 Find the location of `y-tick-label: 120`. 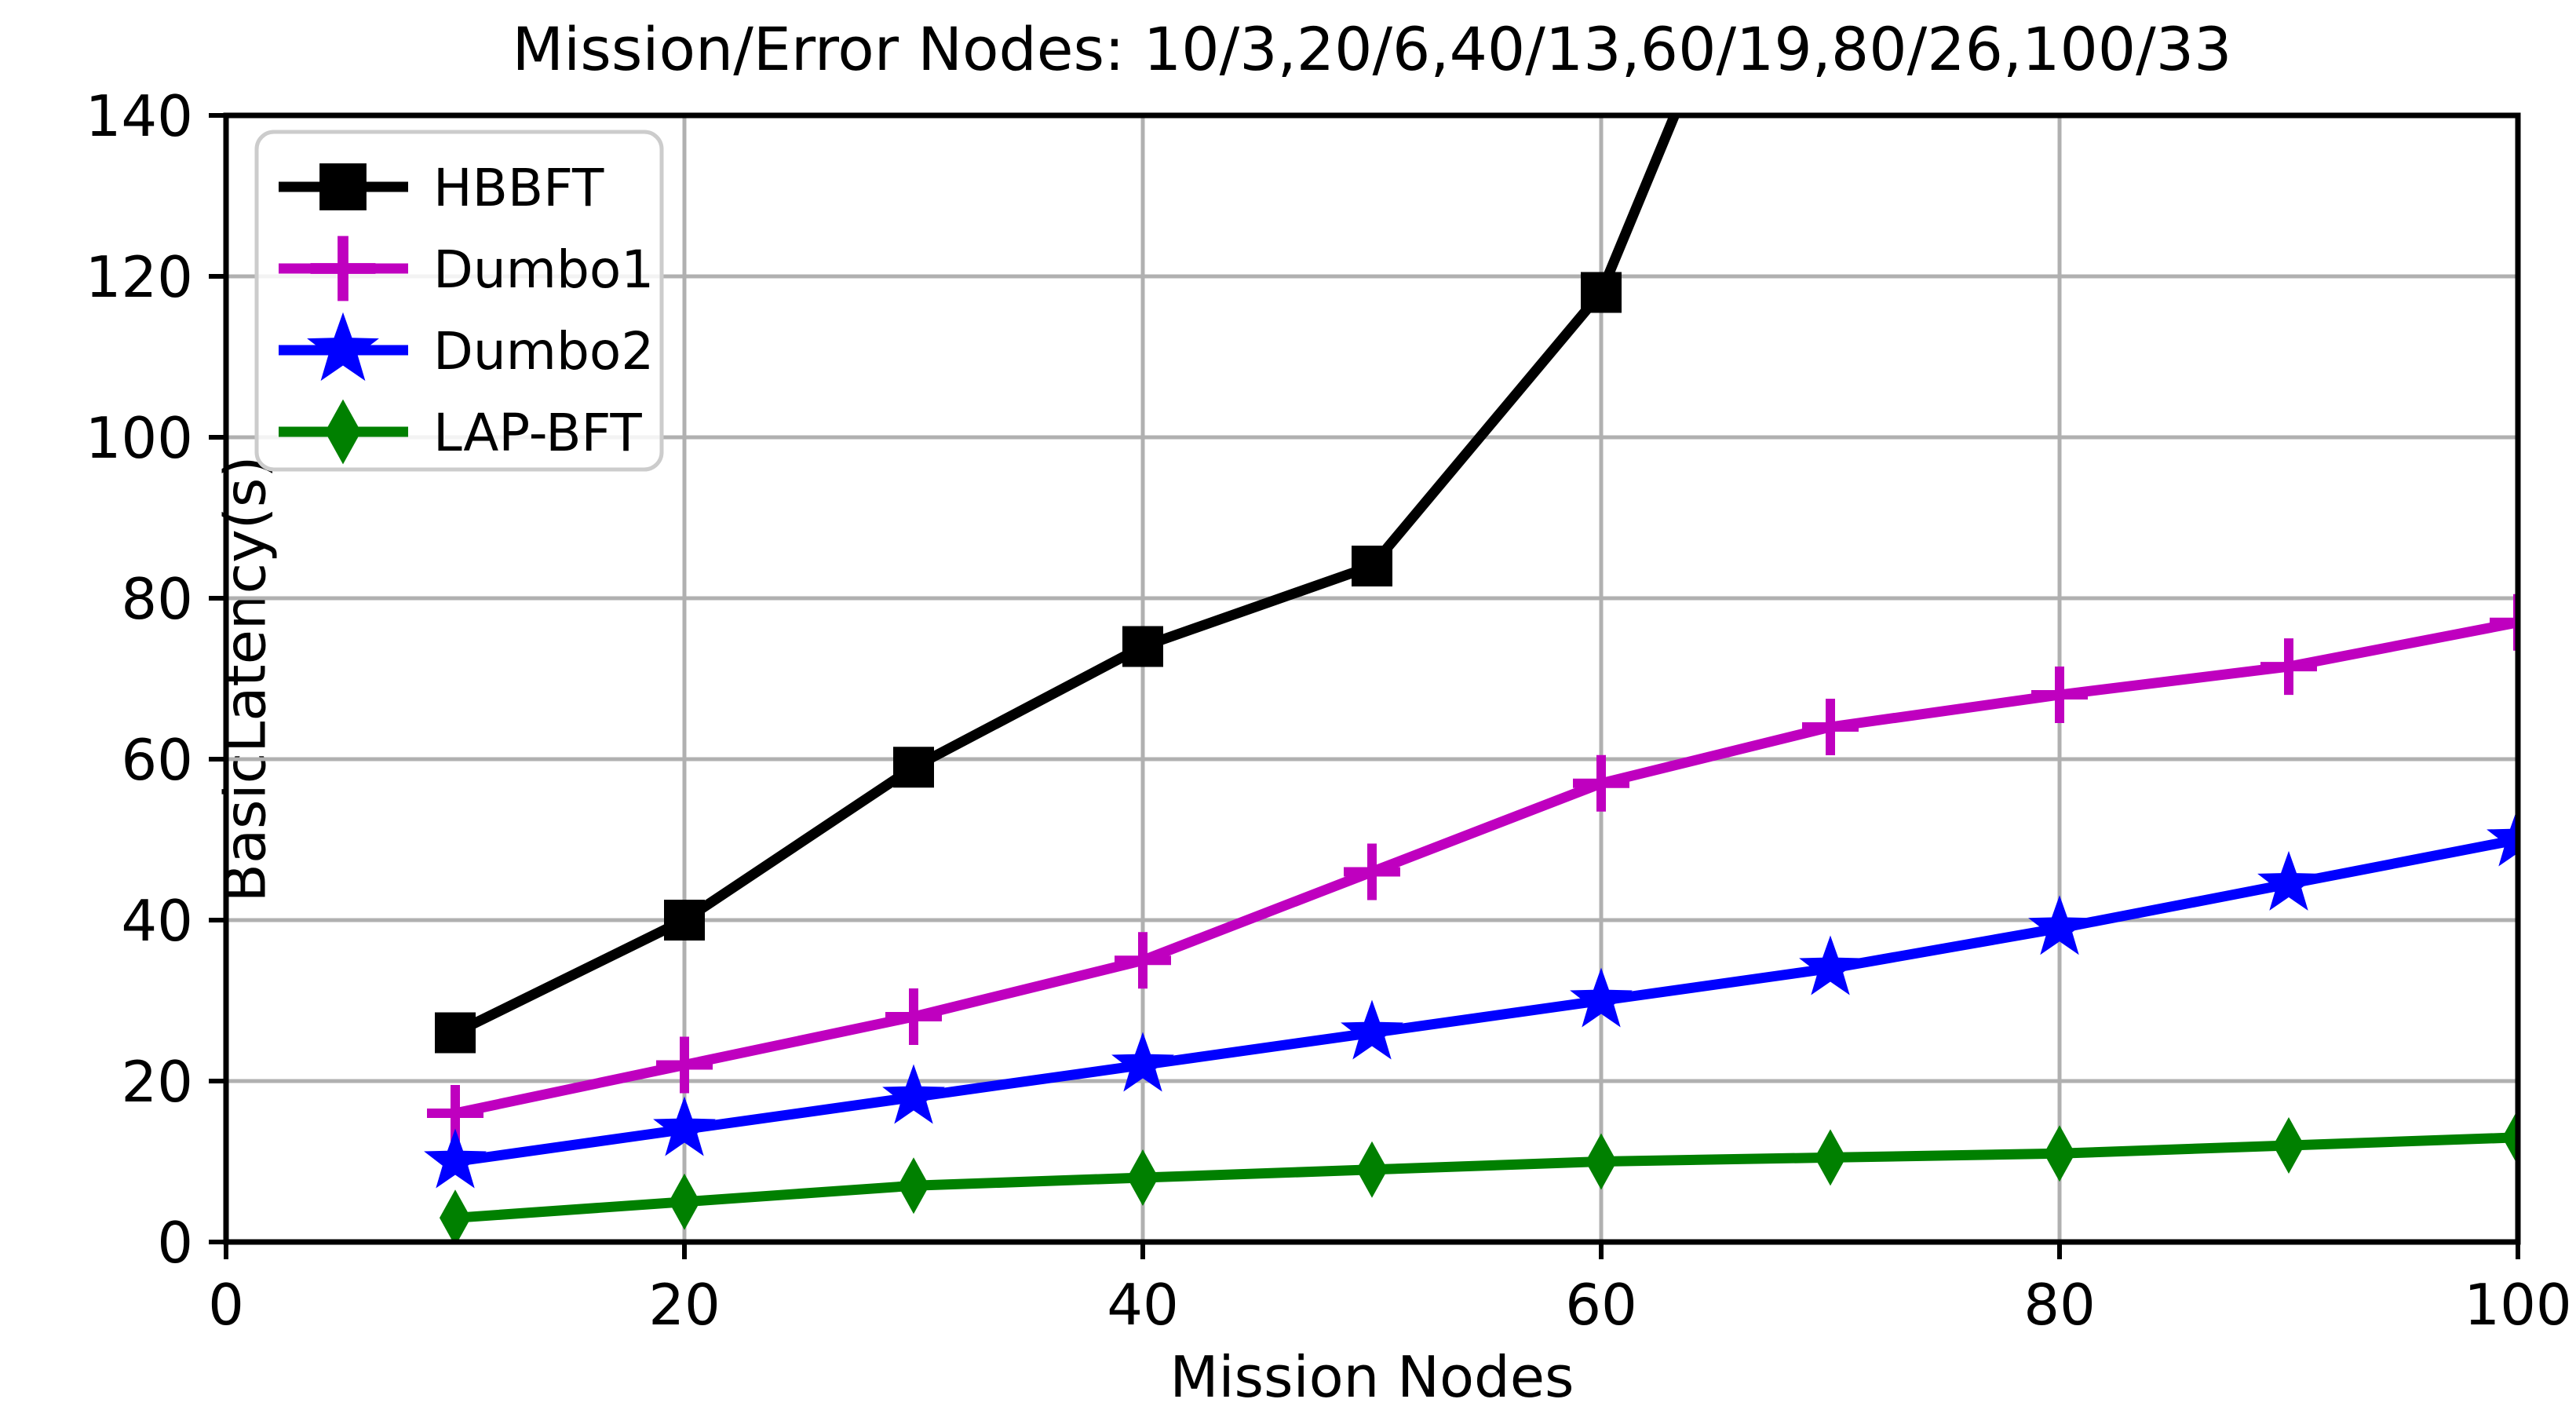

y-tick-label: 120 is located at coordinates (139, 277).